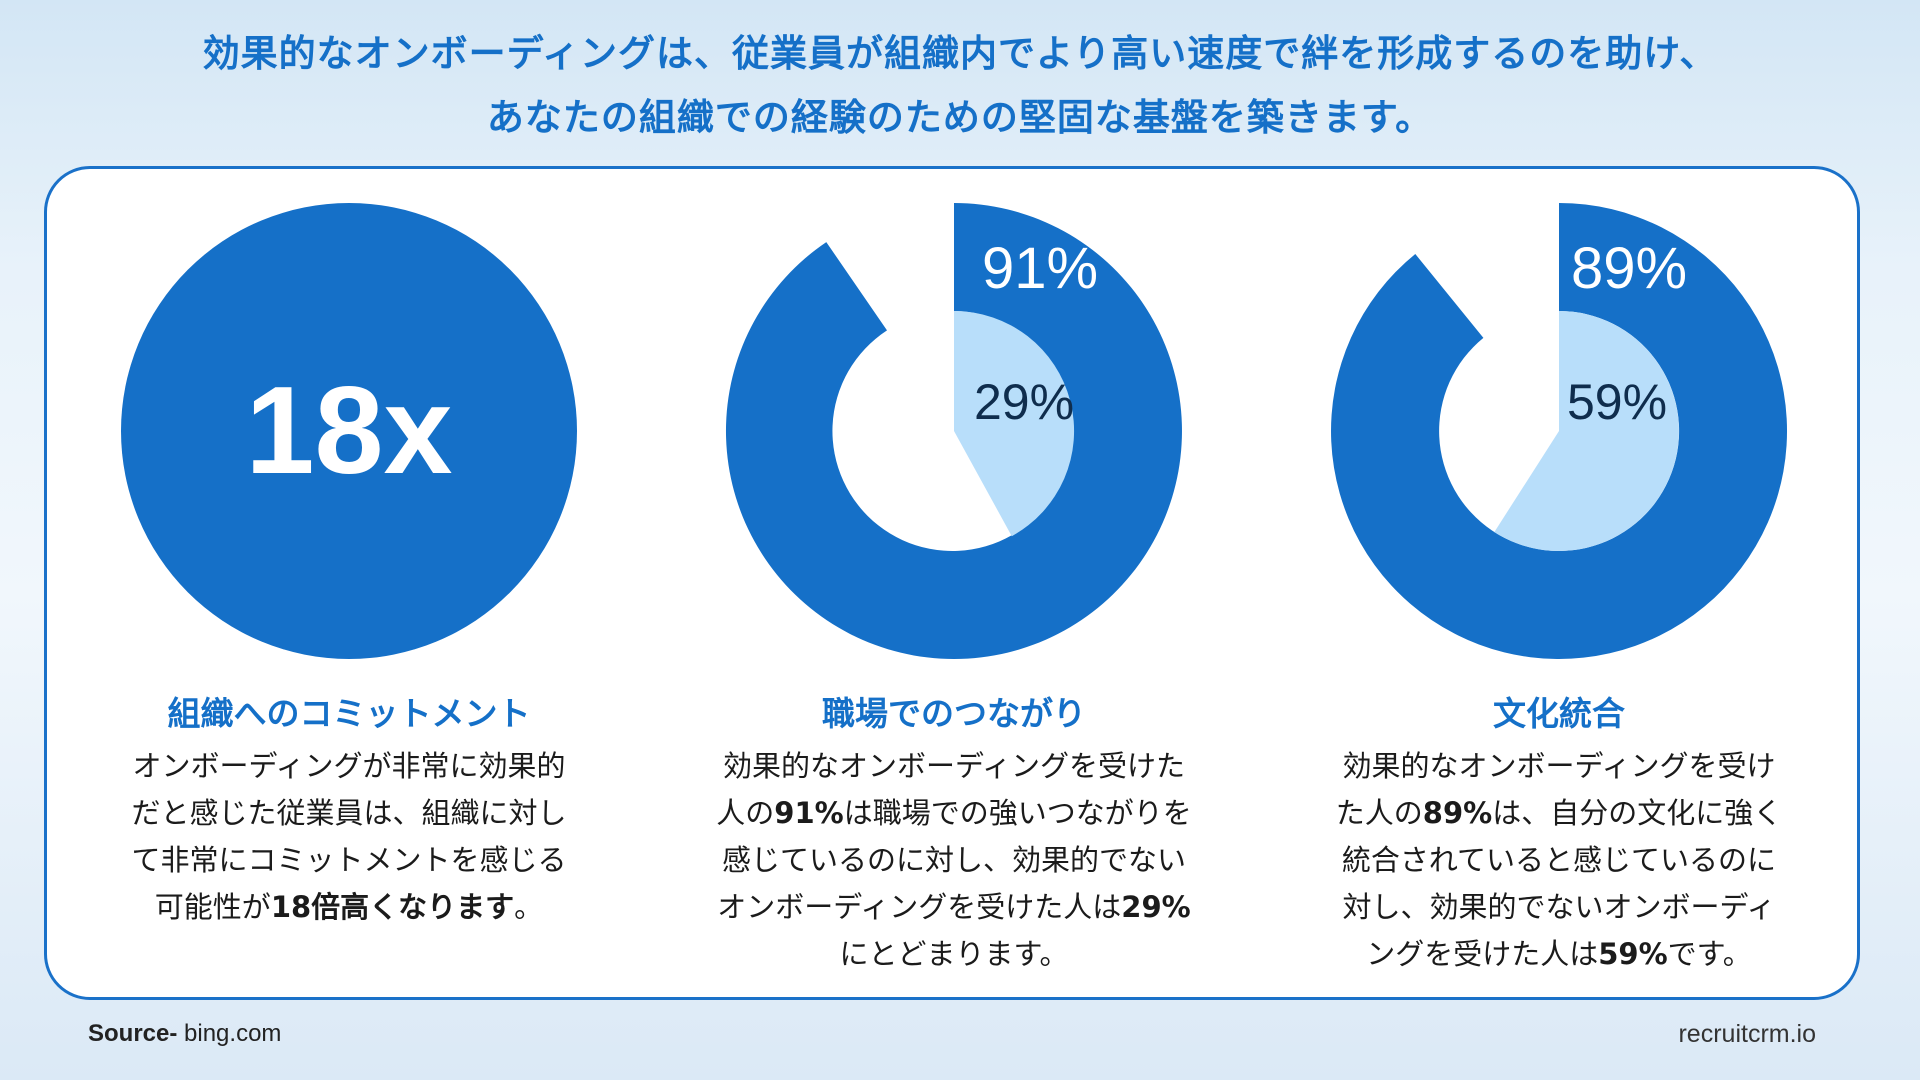  I want to click on stat-heading: 組織へのコミットメント, so click(349, 713).